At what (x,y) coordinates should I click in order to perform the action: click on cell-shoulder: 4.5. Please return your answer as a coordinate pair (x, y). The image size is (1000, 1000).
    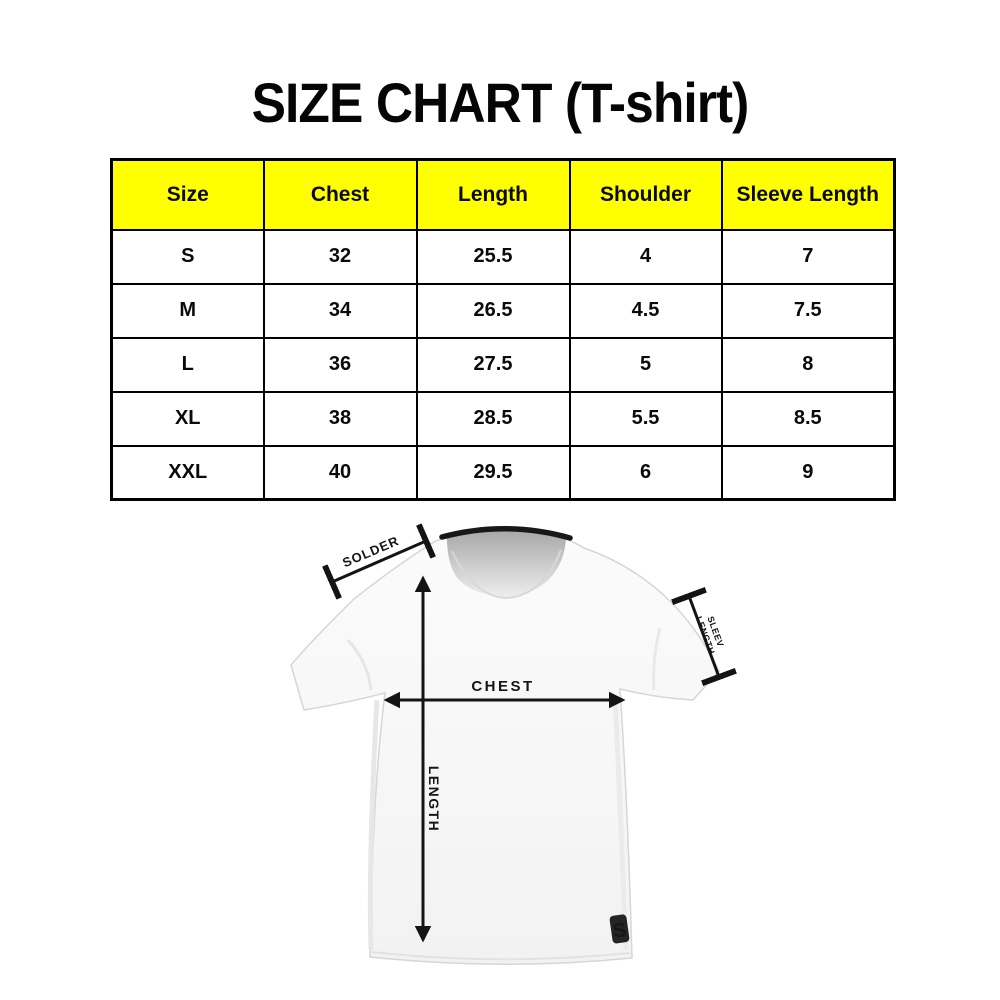
    Looking at the image, I should click on (645, 310).